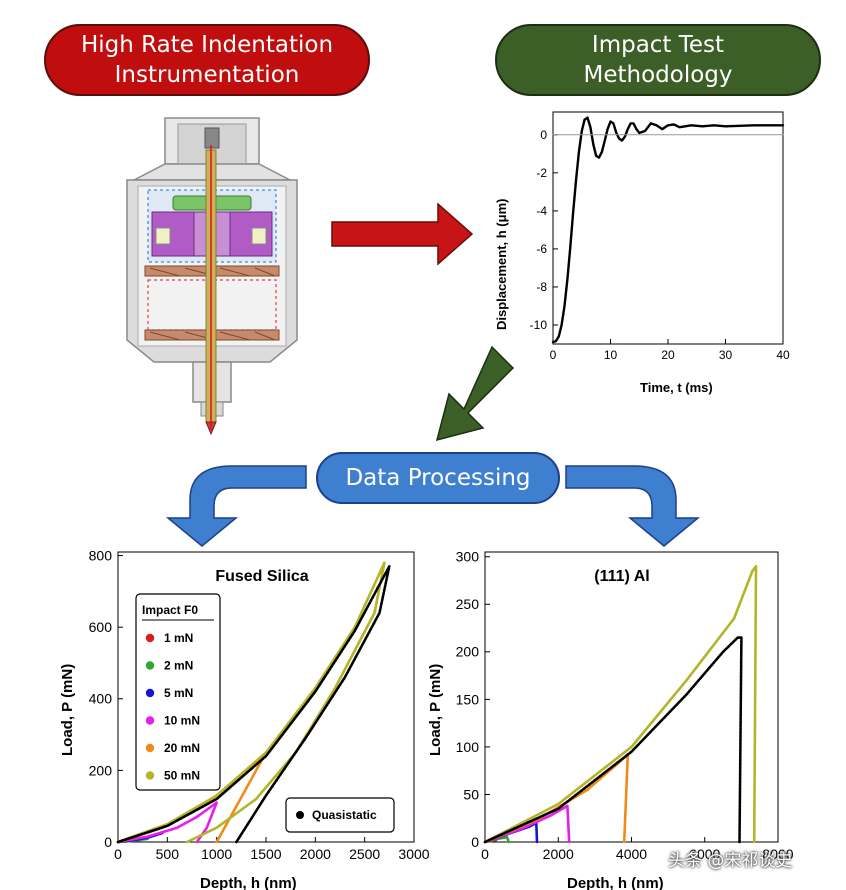 This screenshot has height=890, width=846. I want to click on pill-line-1: High Rate Indentation, so click(207, 45).